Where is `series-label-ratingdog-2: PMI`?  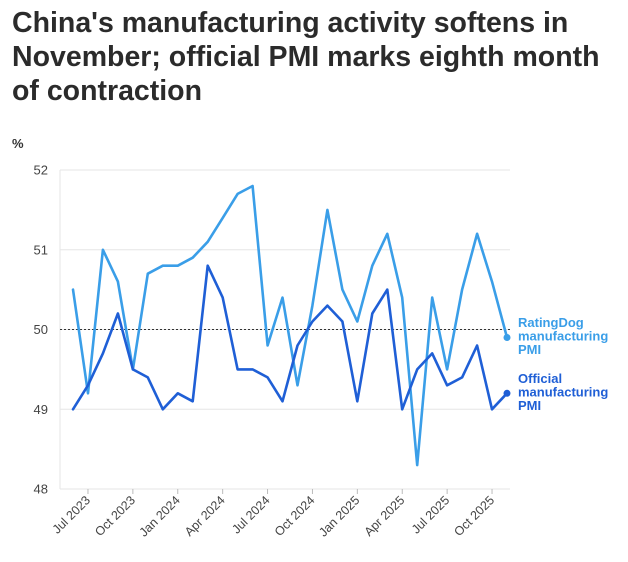 series-label-ratingdog-2: PMI is located at coordinates (529, 349).